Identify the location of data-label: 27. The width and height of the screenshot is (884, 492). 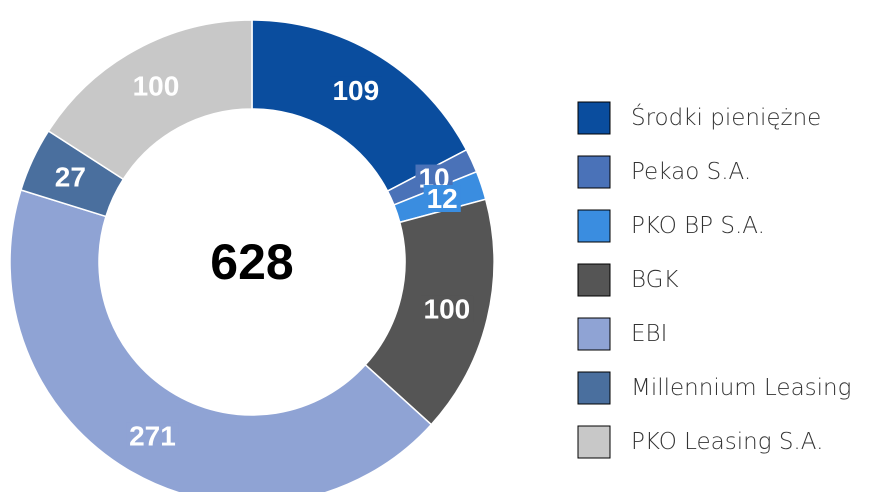
(70, 177).